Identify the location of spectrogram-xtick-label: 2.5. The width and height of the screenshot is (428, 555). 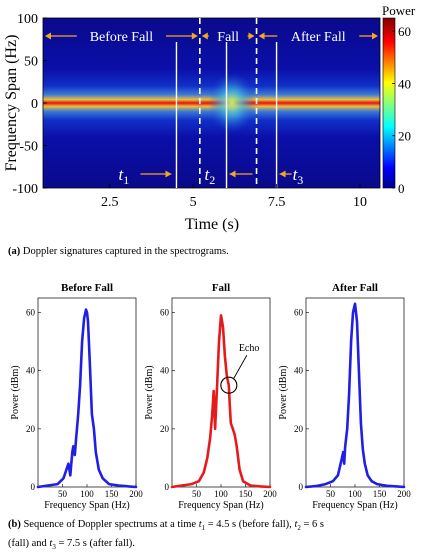
(110, 202).